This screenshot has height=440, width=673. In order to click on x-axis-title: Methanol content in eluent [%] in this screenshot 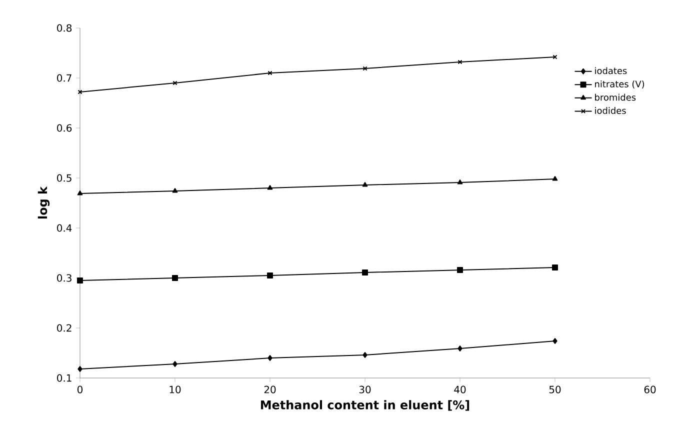, I will do `click(365, 405)`.